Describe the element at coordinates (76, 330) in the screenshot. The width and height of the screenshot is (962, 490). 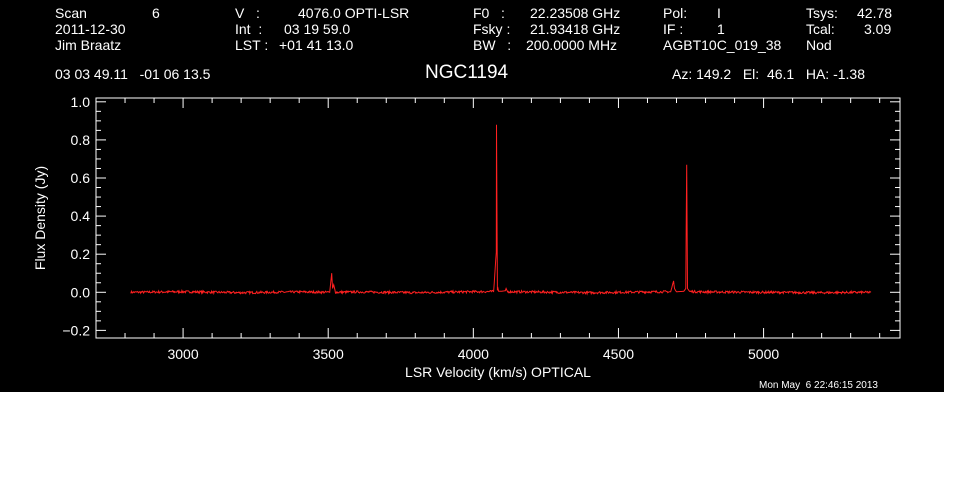
I see `y-tick-label: −0.2` at that location.